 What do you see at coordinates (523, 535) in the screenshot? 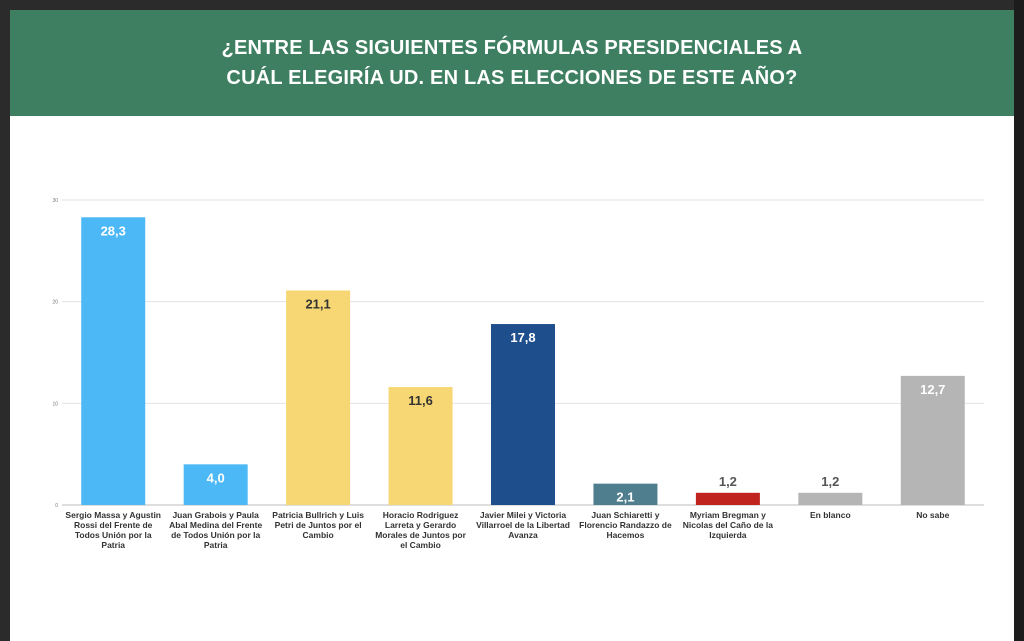
I see `x-tick-label: Avanza` at bounding box center [523, 535].